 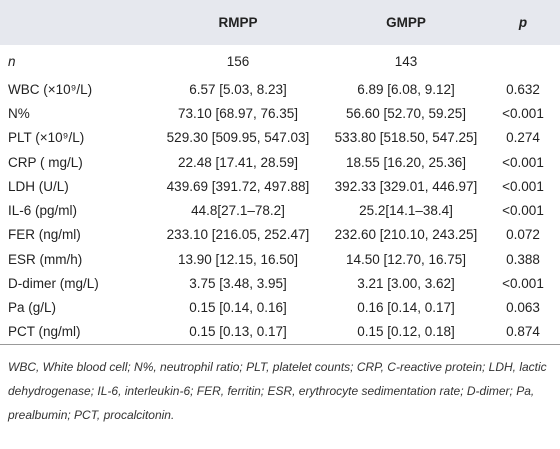 What do you see at coordinates (238, 61) in the screenshot?
I see `cell: 156` at bounding box center [238, 61].